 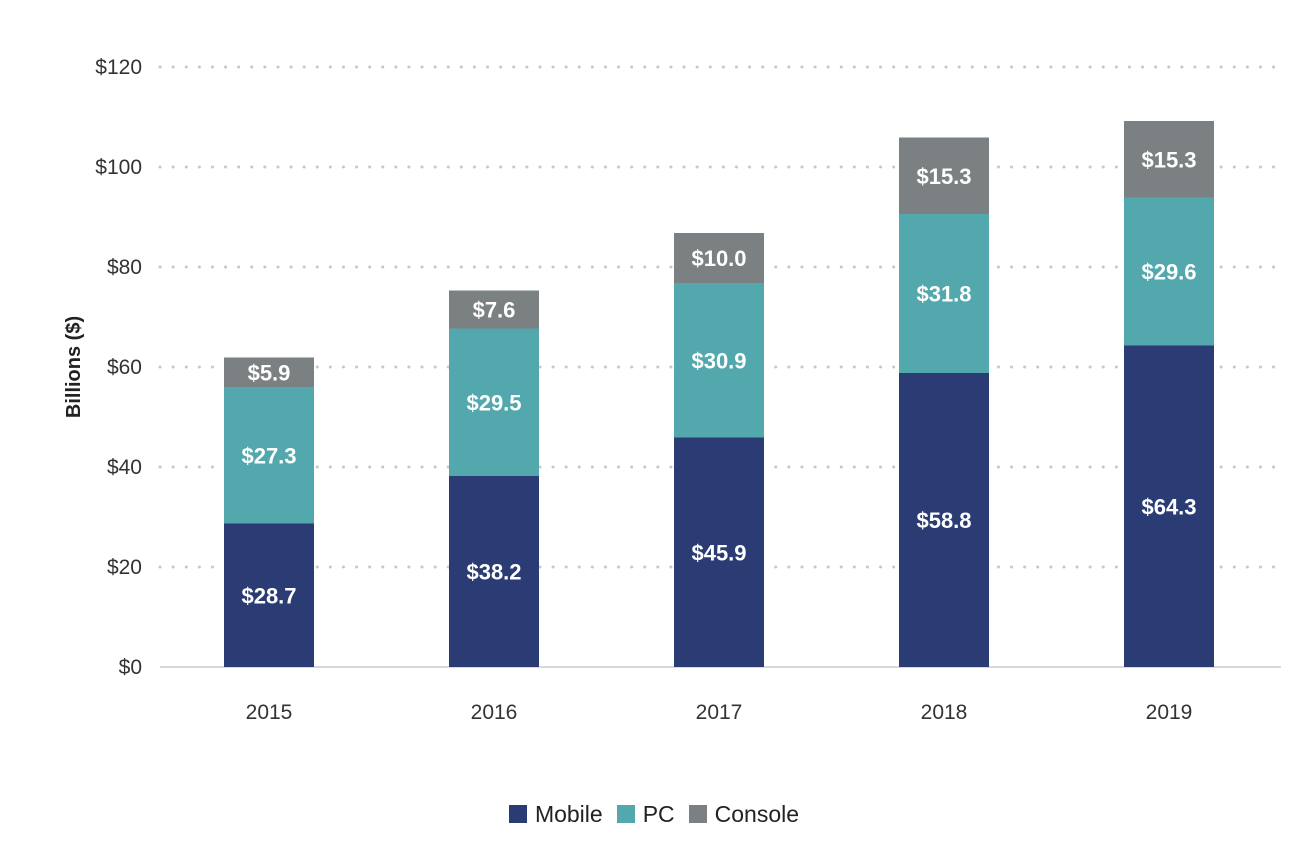 I want to click on data-label: $58.8, so click(x=943, y=520).